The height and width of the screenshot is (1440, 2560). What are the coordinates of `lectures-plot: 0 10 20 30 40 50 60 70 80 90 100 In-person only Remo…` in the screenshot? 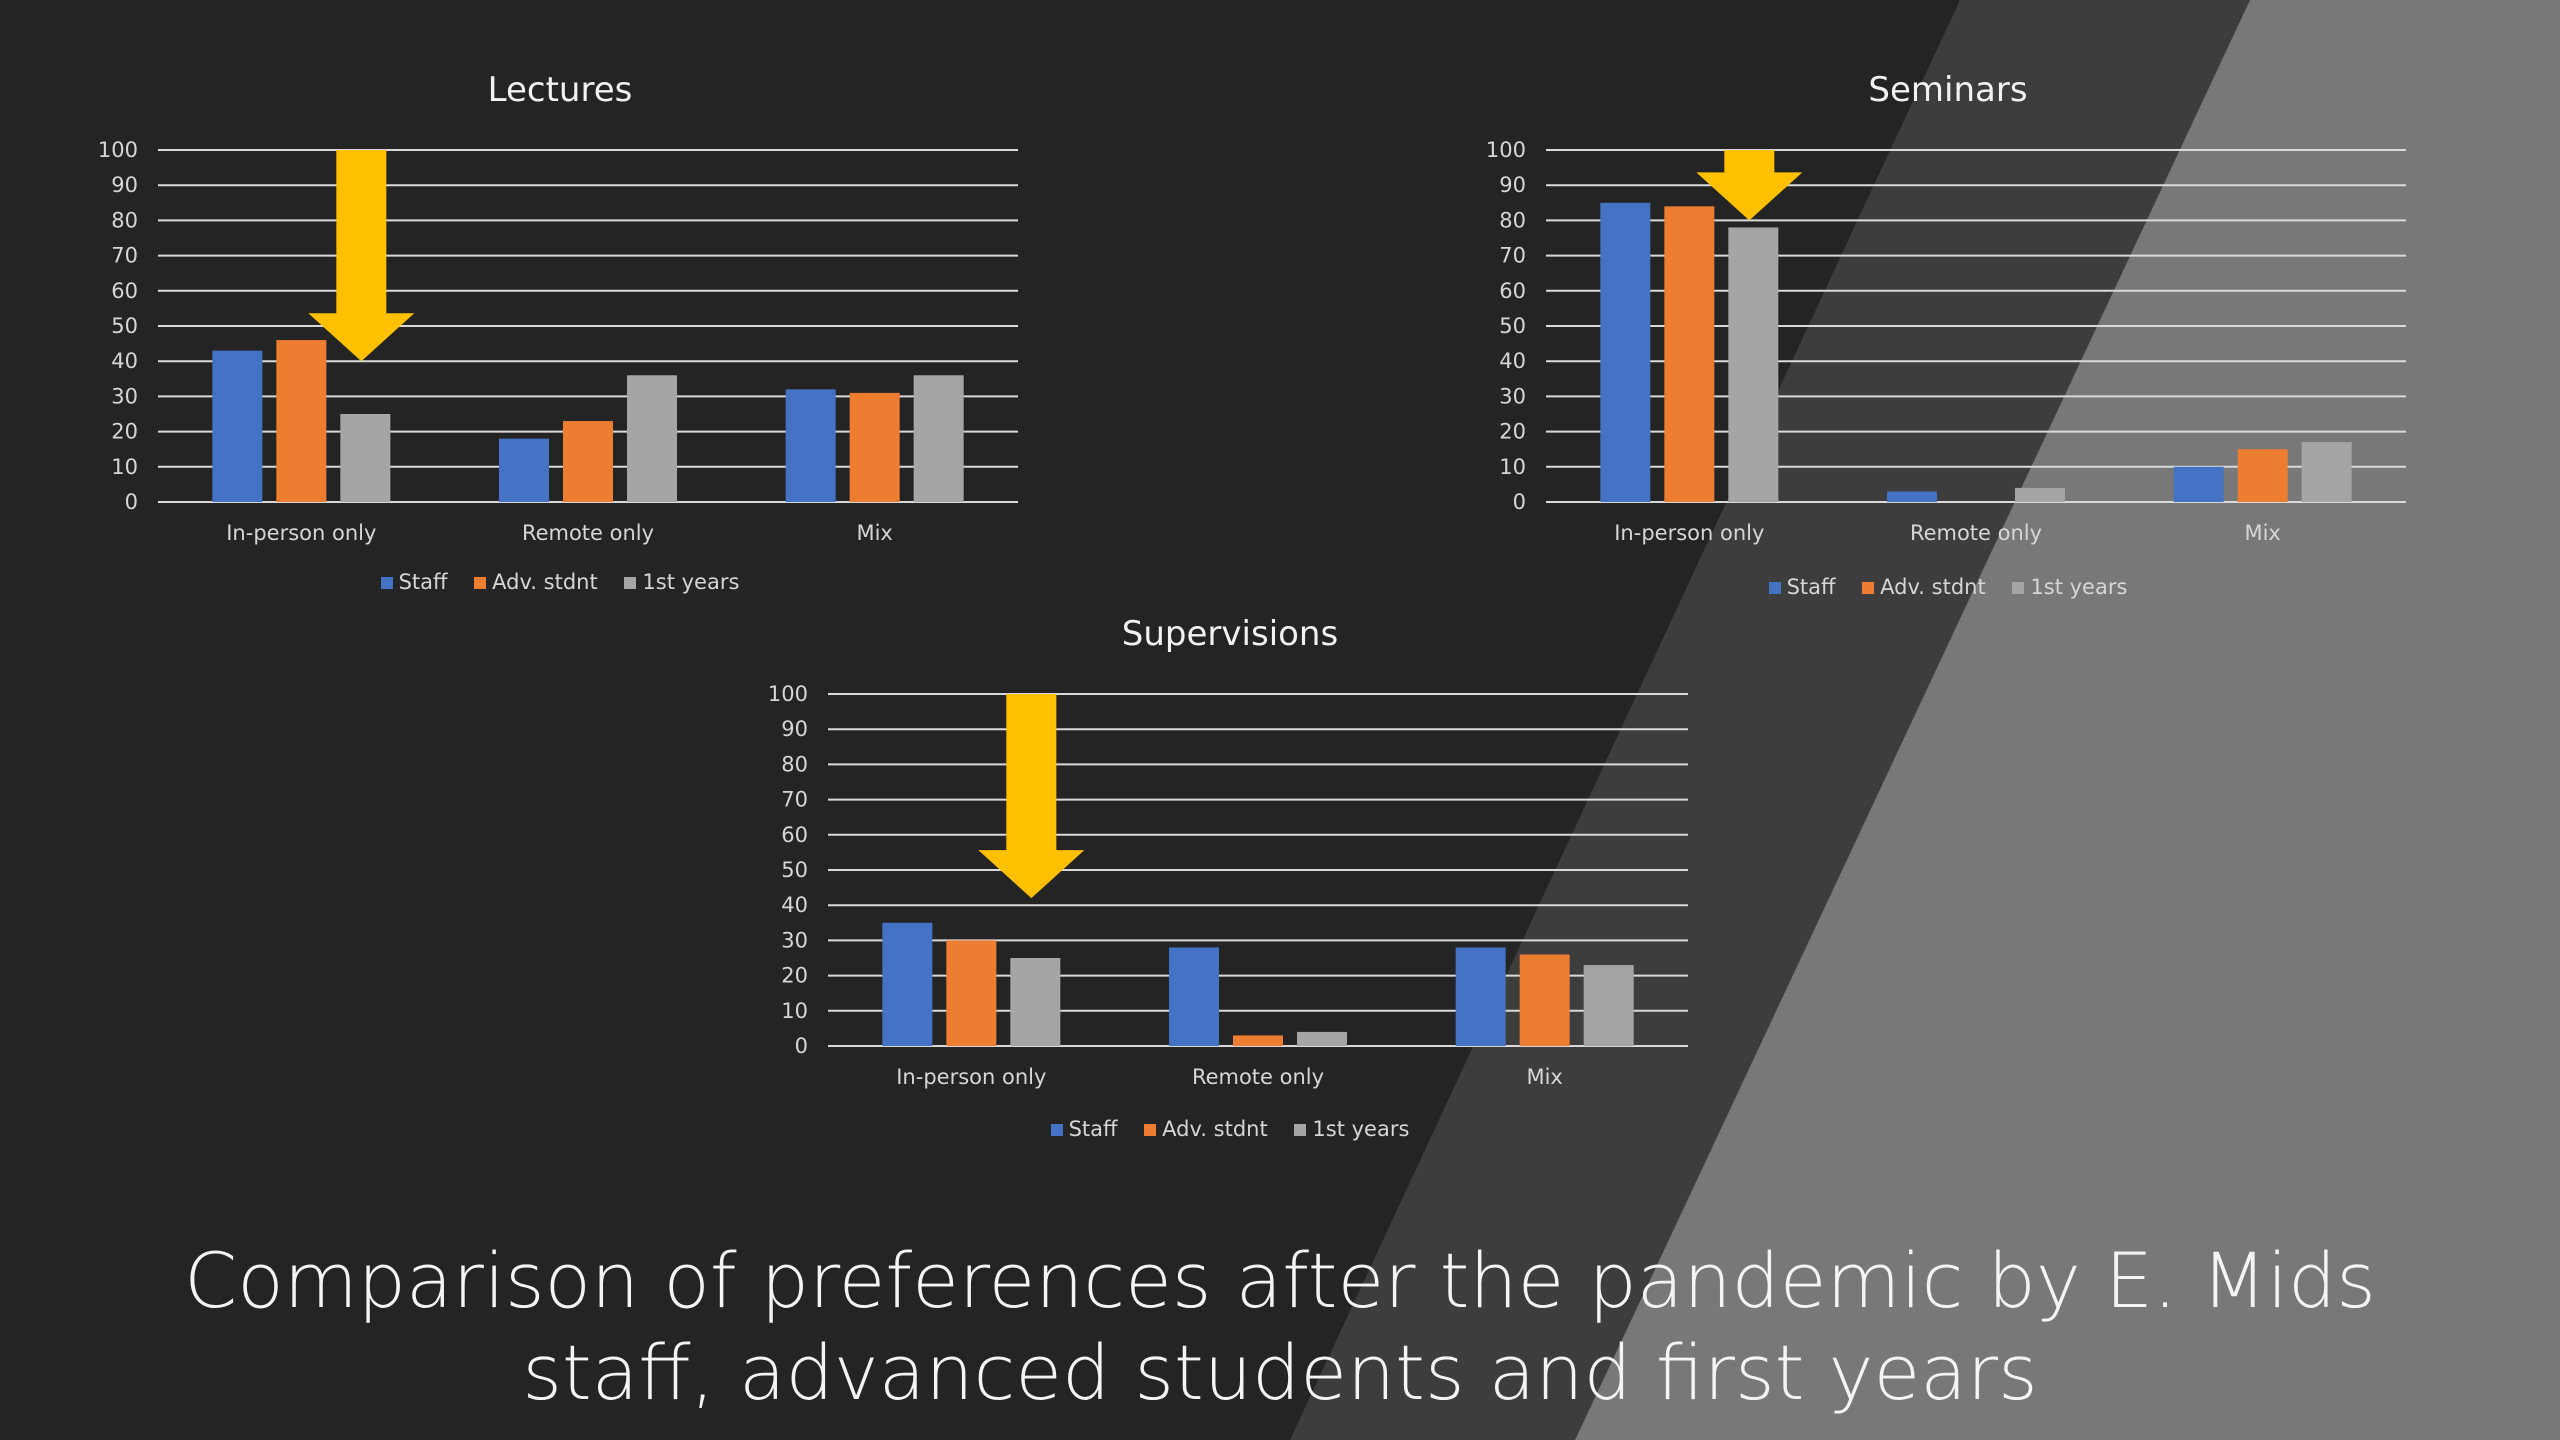 It's located at (558, 341).